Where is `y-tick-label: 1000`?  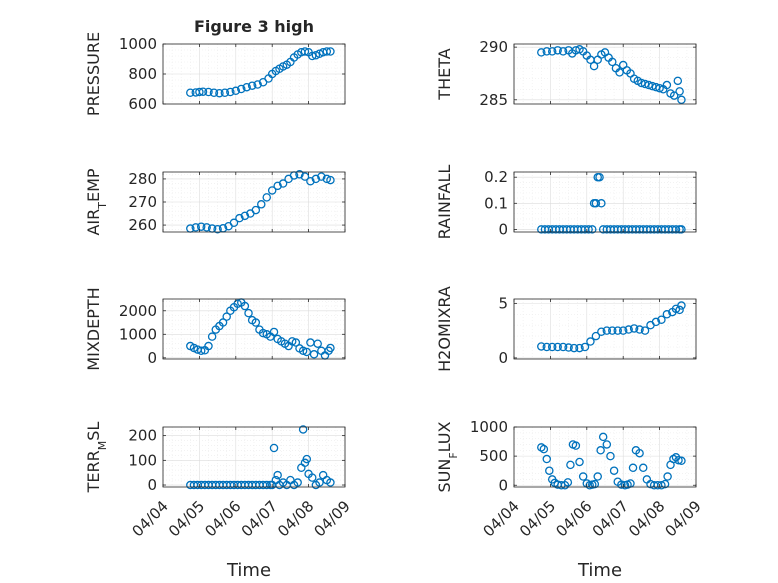 y-tick-label: 1000 is located at coordinates (489, 427).